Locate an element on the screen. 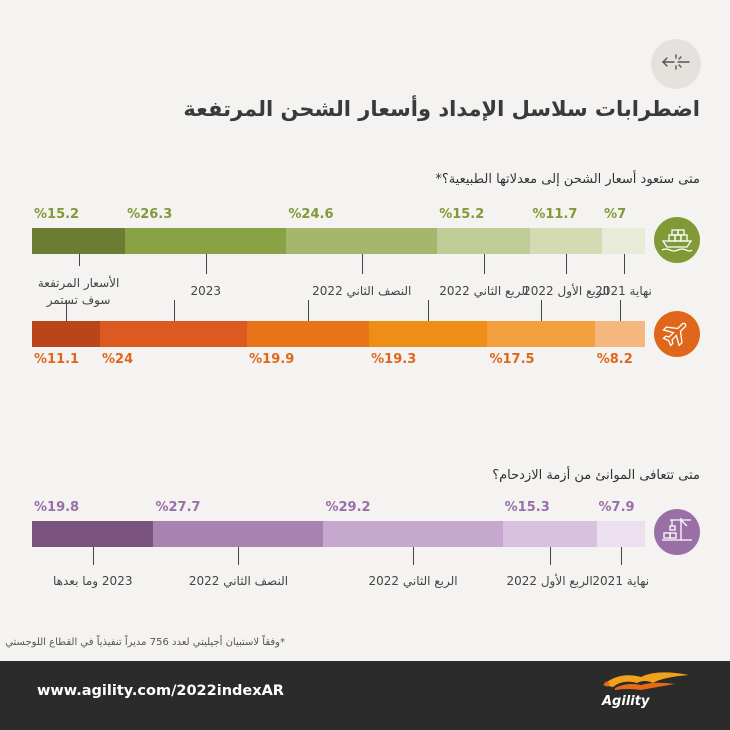 The width and height of the screenshot is (730, 730). data-label: %19.8 is located at coordinates (57, 507).